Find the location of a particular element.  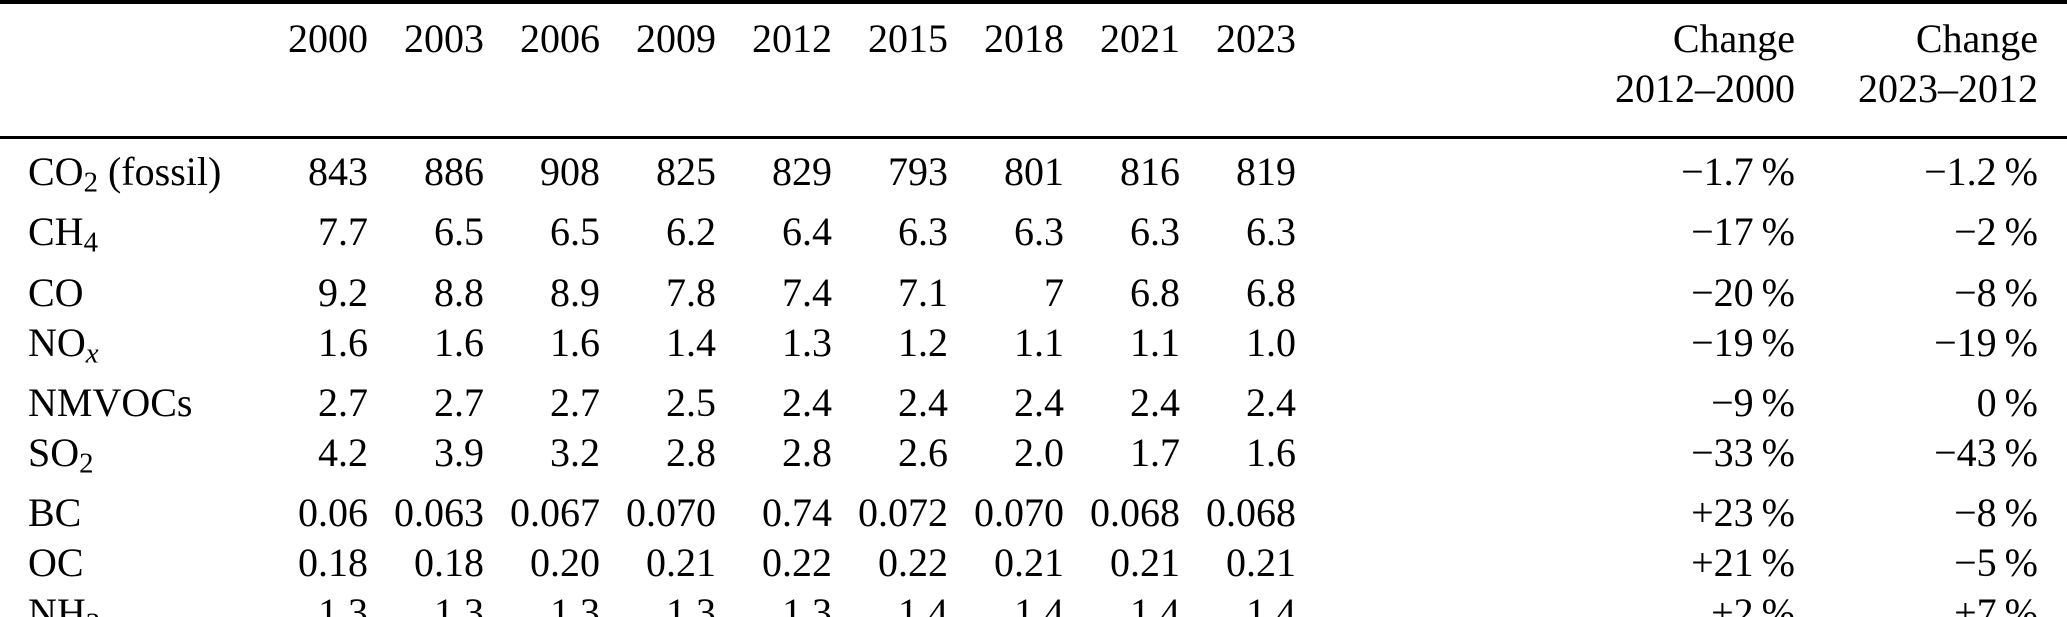

change-header-line2: 2023–2012 is located at coordinates (1948, 88).